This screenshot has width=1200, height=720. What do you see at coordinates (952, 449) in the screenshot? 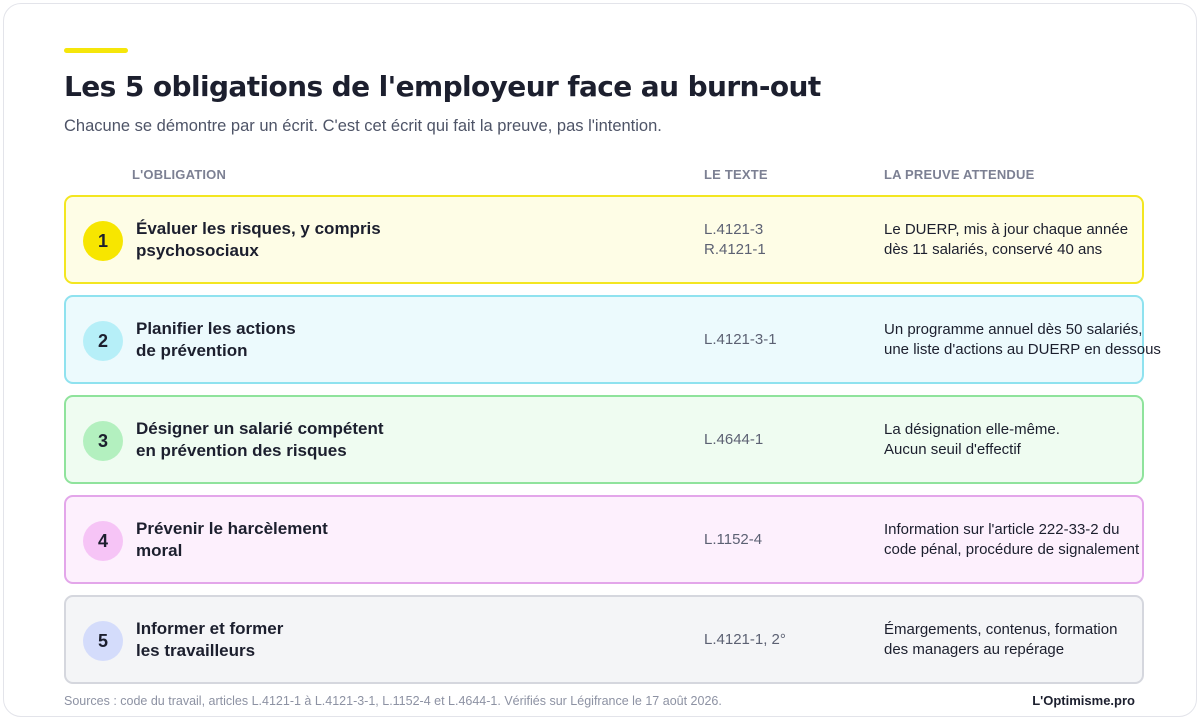
I see `proof-line: Aucun seuil d'effectif` at bounding box center [952, 449].